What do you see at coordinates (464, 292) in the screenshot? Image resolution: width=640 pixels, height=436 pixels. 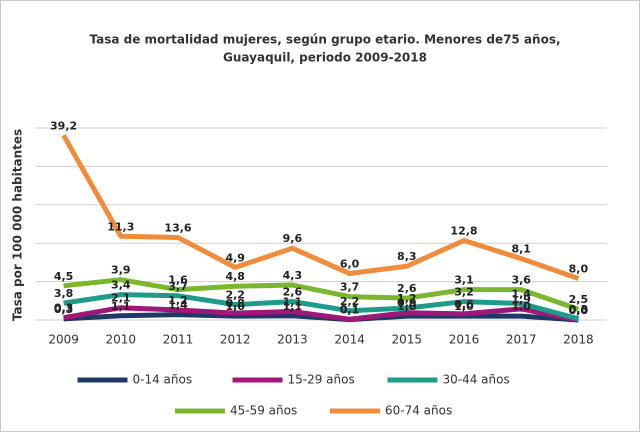 I see `data-label: 3,2` at bounding box center [464, 292].